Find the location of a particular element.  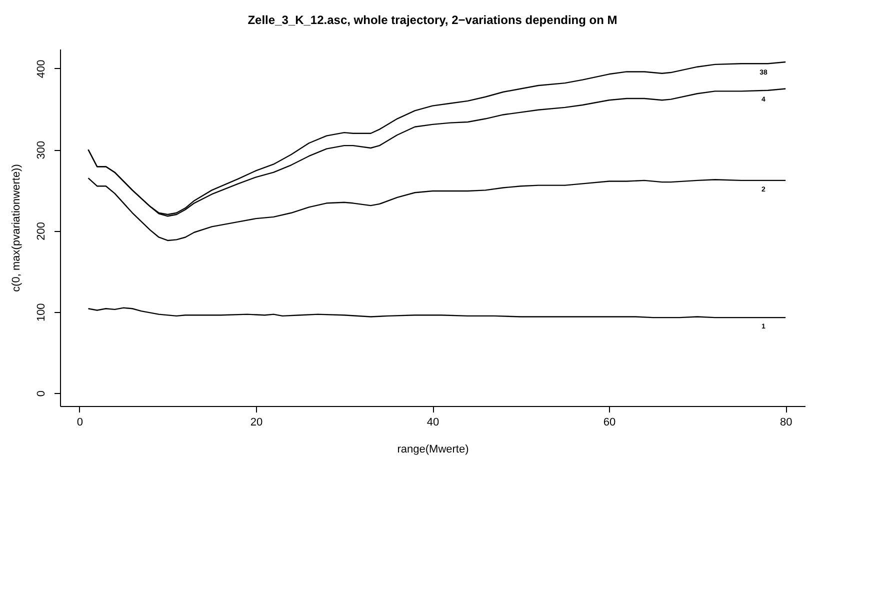

x-tick-label: 20 is located at coordinates (256, 422).